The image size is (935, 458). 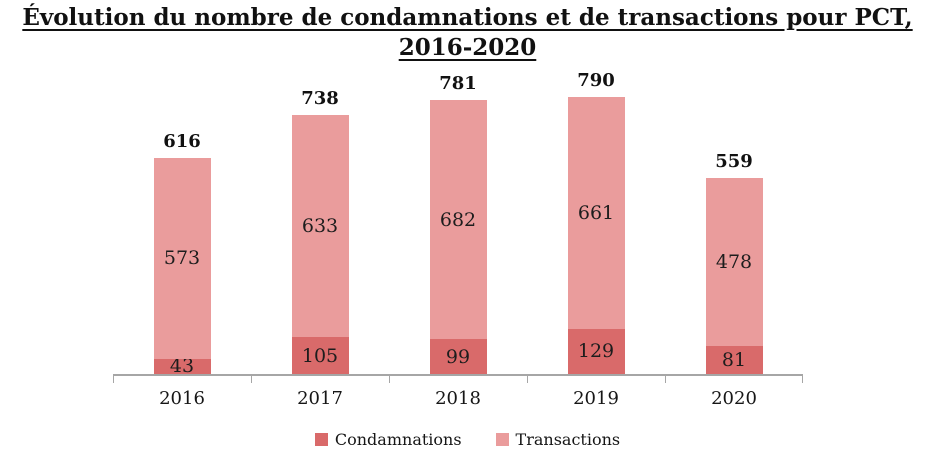 I want to click on total-label: 738, so click(x=320, y=99).